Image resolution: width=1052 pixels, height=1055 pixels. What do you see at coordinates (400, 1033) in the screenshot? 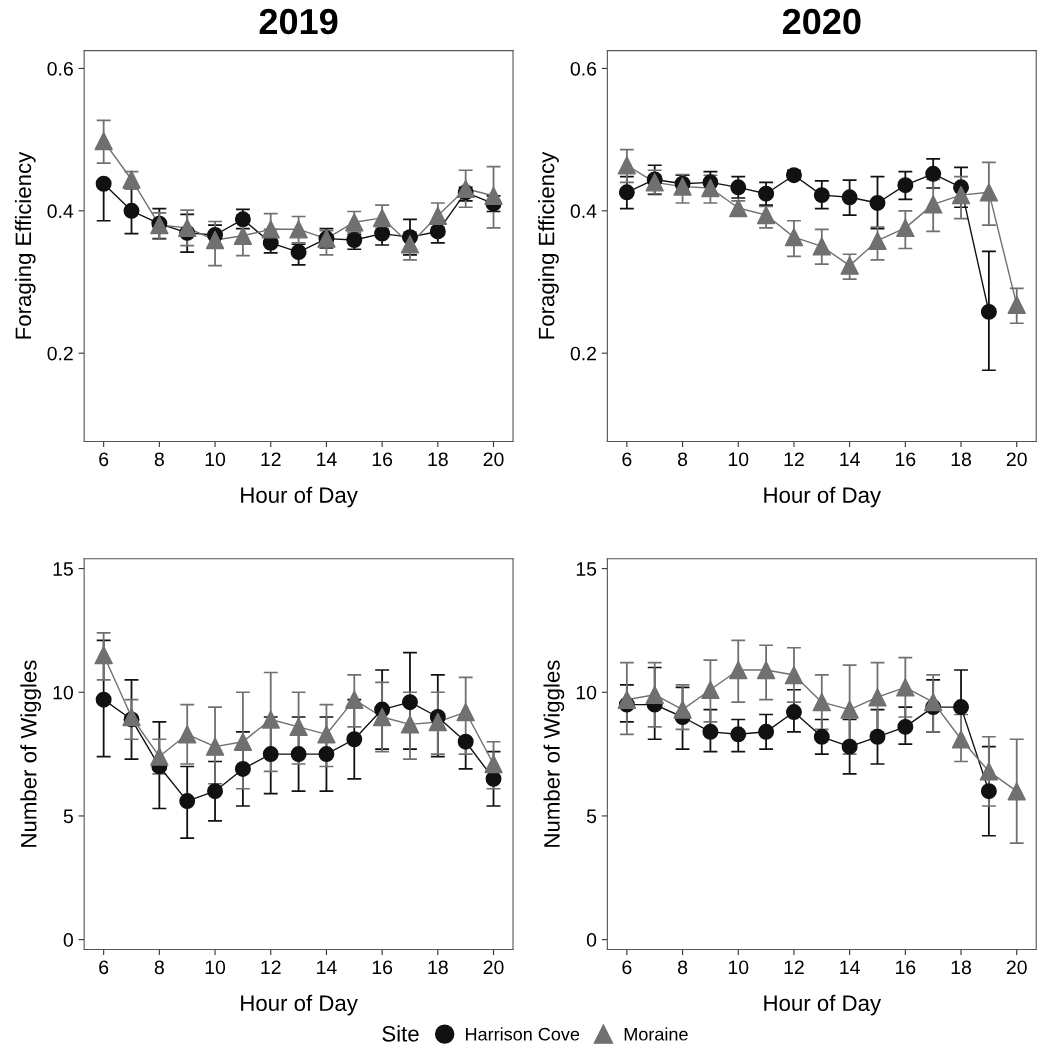
I see `legend-title: Site` at bounding box center [400, 1033].